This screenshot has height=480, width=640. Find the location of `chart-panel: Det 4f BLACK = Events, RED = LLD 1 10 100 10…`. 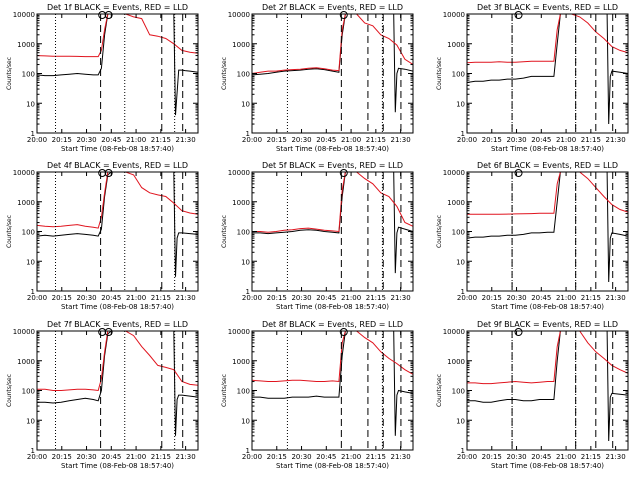

chart-panel: Det 4f BLACK = Events, RED = LLD 1 10 100 10… is located at coordinates (102, 236).